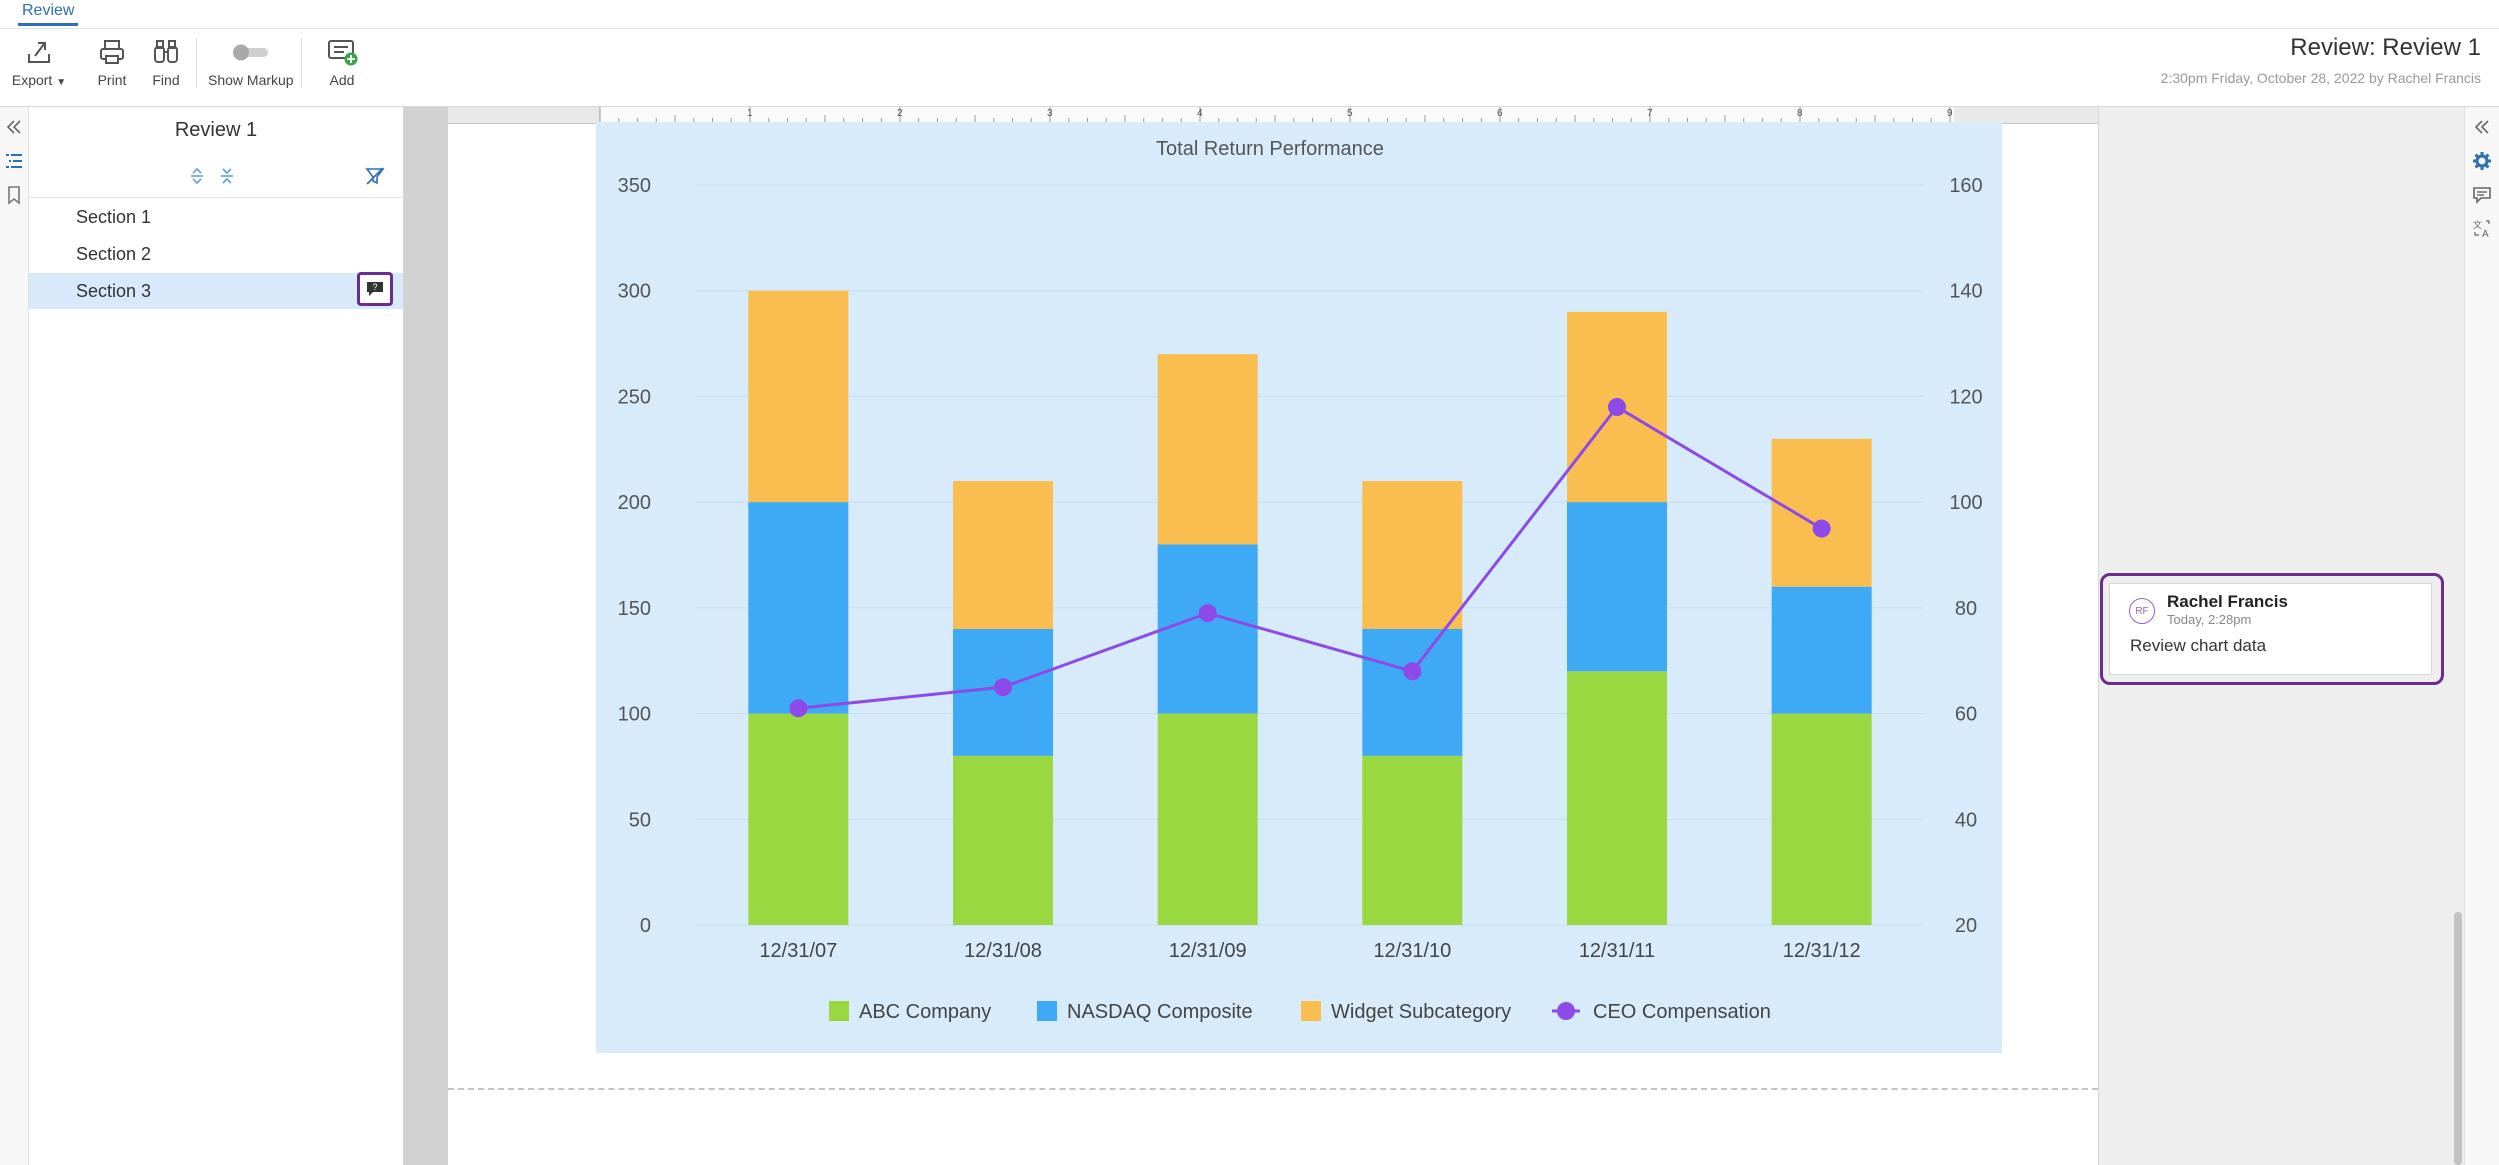  What do you see at coordinates (1050, 113) in the screenshot?
I see `ruler-label: 3` at bounding box center [1050, 113].